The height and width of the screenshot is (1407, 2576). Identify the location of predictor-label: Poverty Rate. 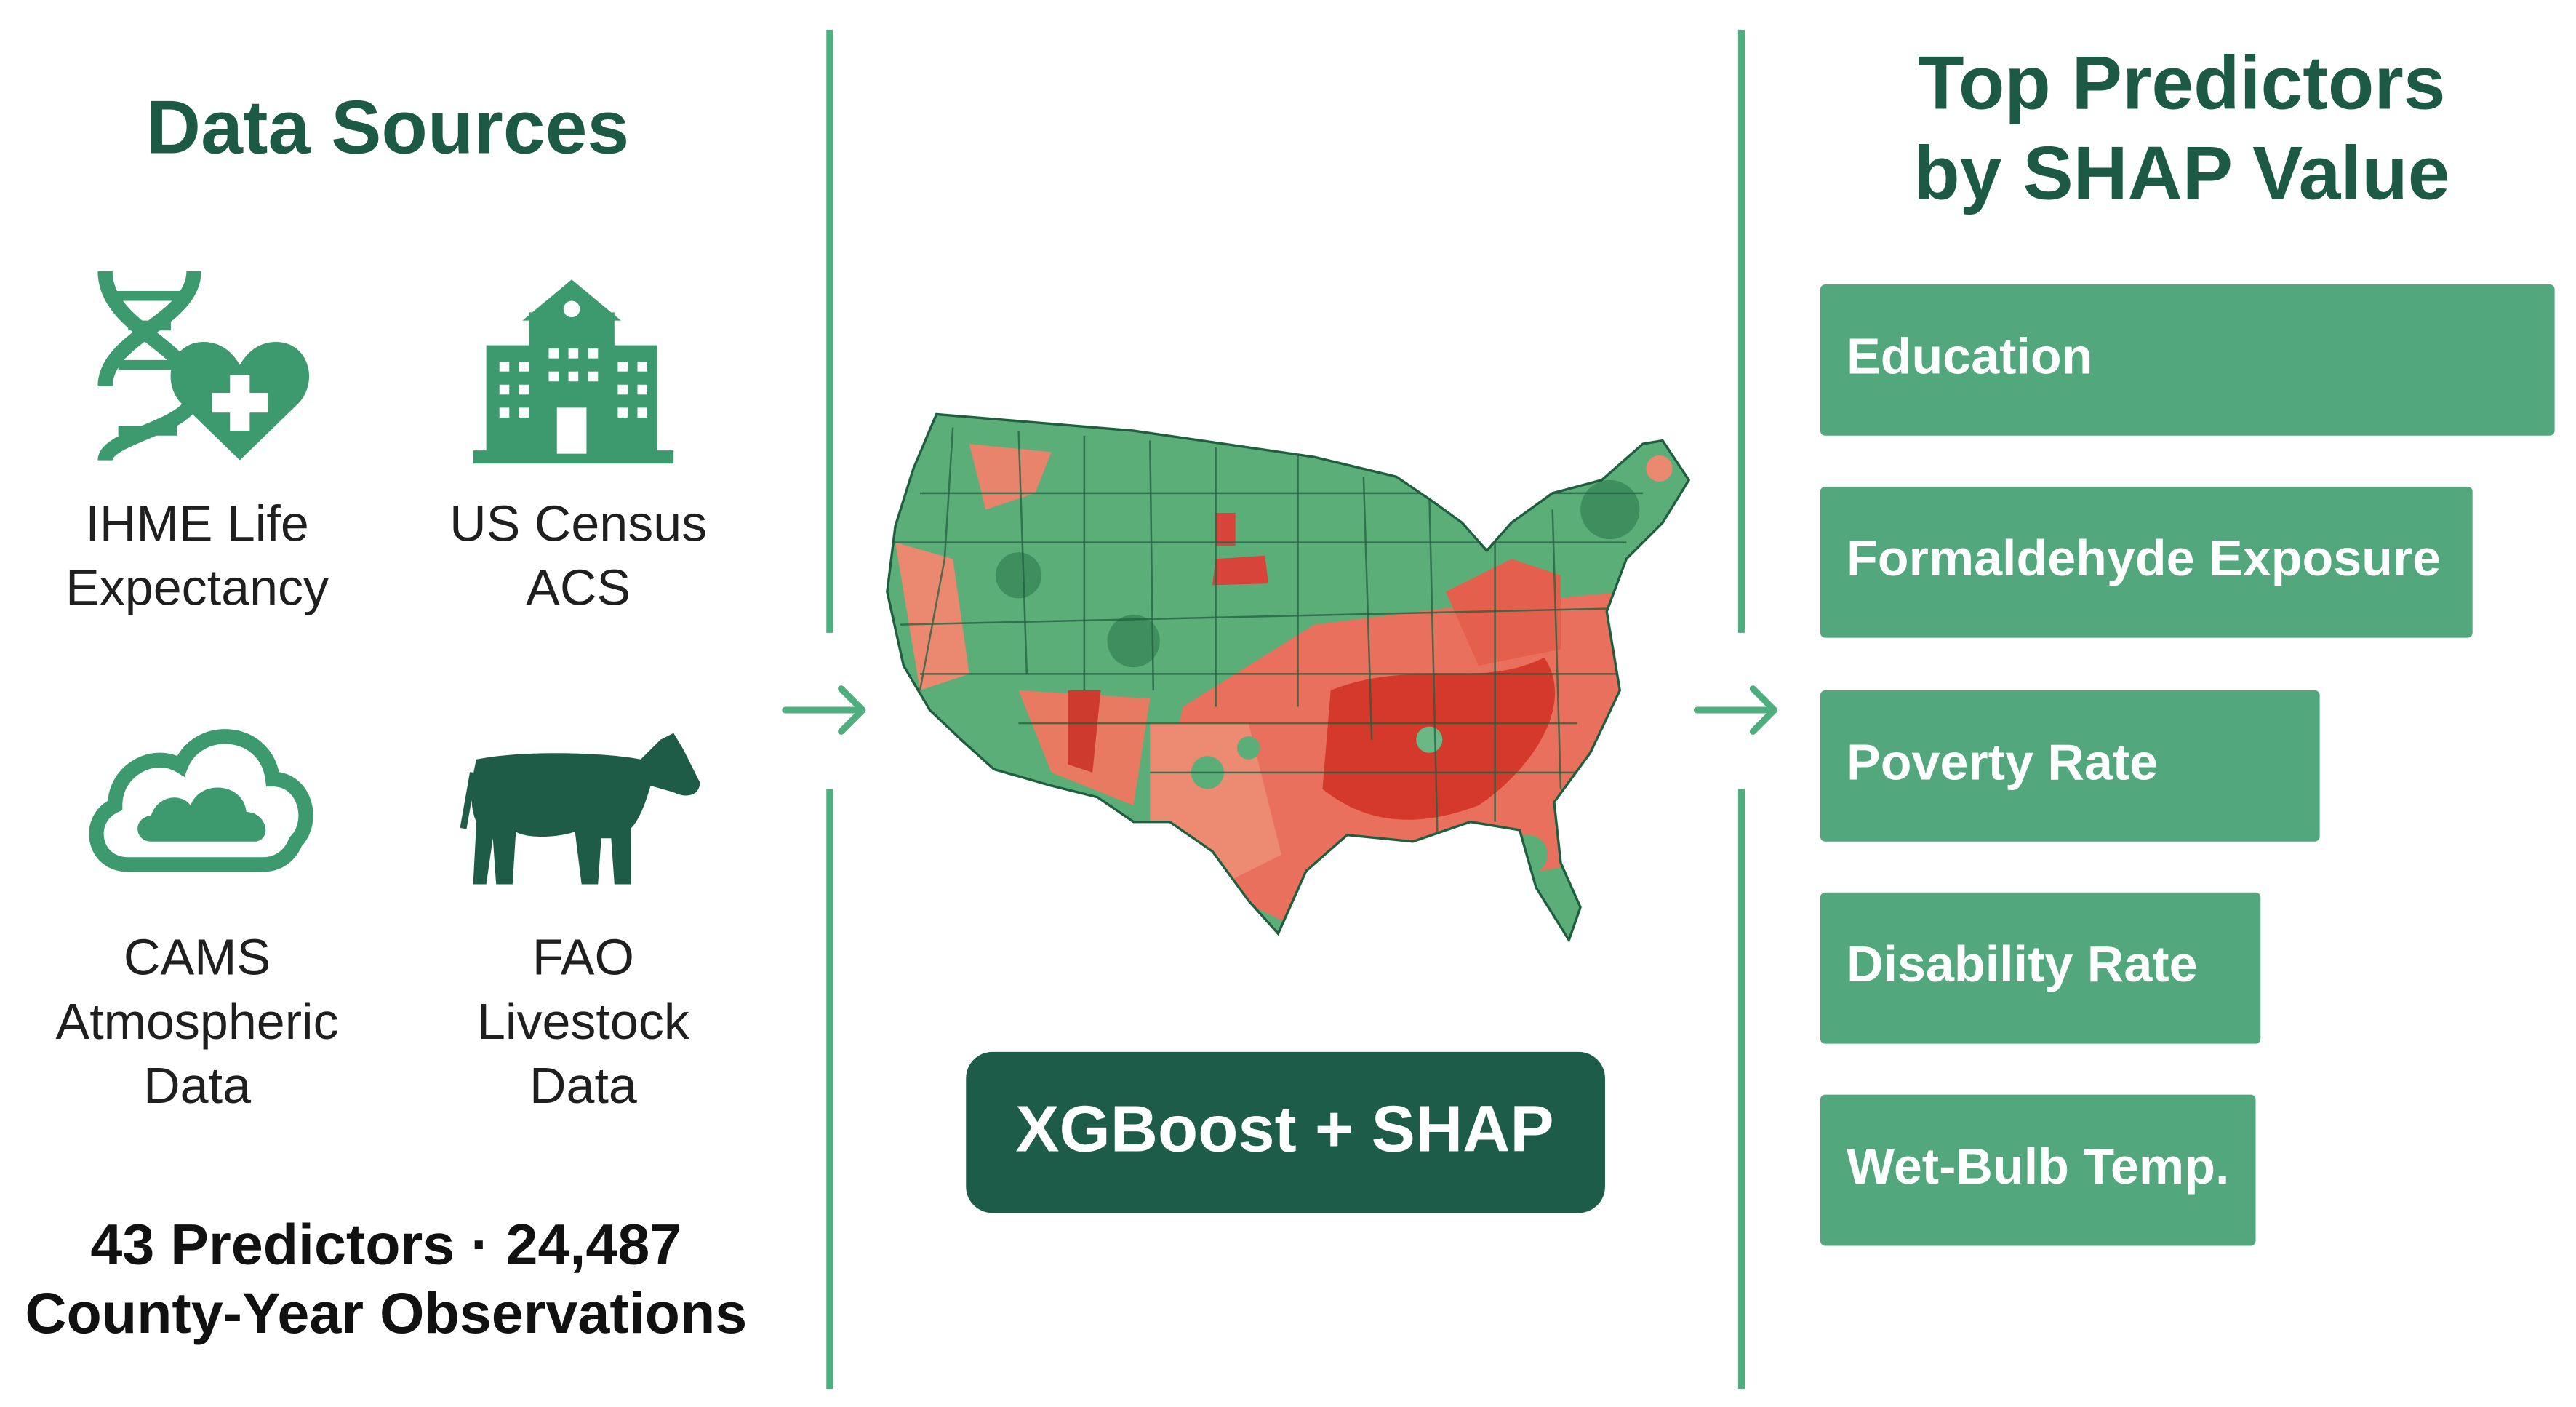
(2002, 761).